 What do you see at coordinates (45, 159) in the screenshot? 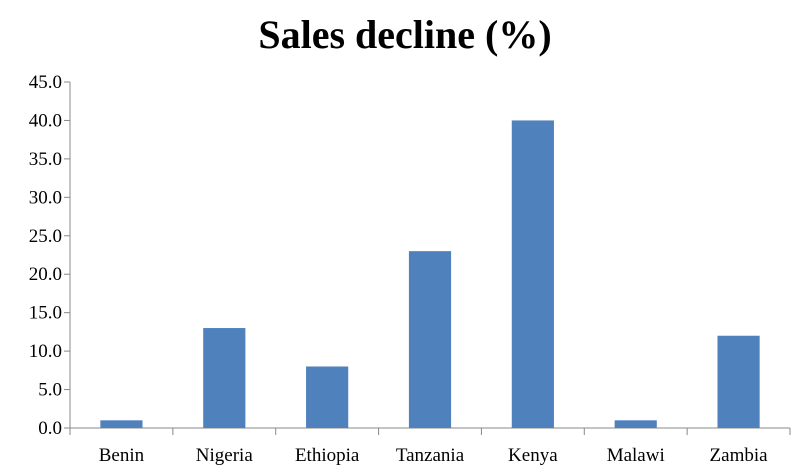
I see `y-tick-label: 35.0` at bounding box center [45, 159].